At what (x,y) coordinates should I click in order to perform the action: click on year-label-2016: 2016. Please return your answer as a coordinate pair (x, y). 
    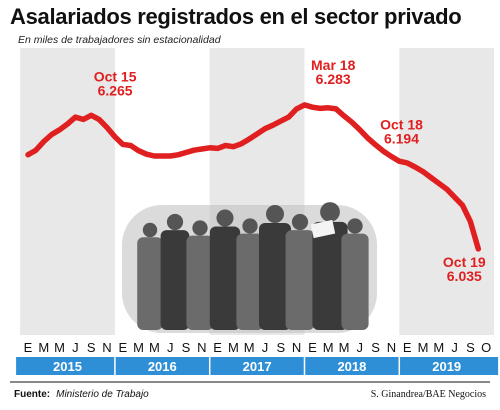
    Looking at the image, I should click on (162, 366).